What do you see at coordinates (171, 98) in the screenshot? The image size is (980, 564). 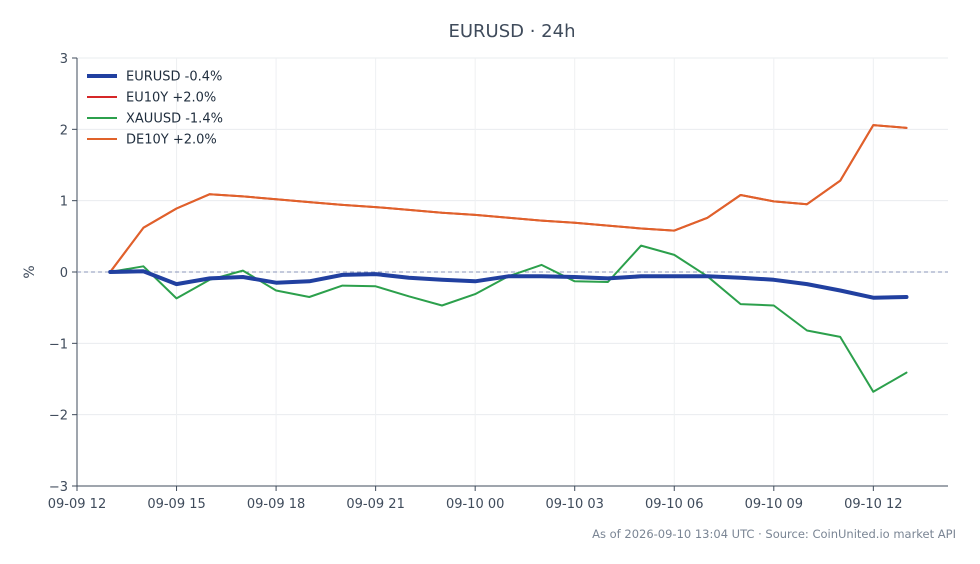 I see `legend-label: EU10Y +2.0%` at bounding box center [171, 98].